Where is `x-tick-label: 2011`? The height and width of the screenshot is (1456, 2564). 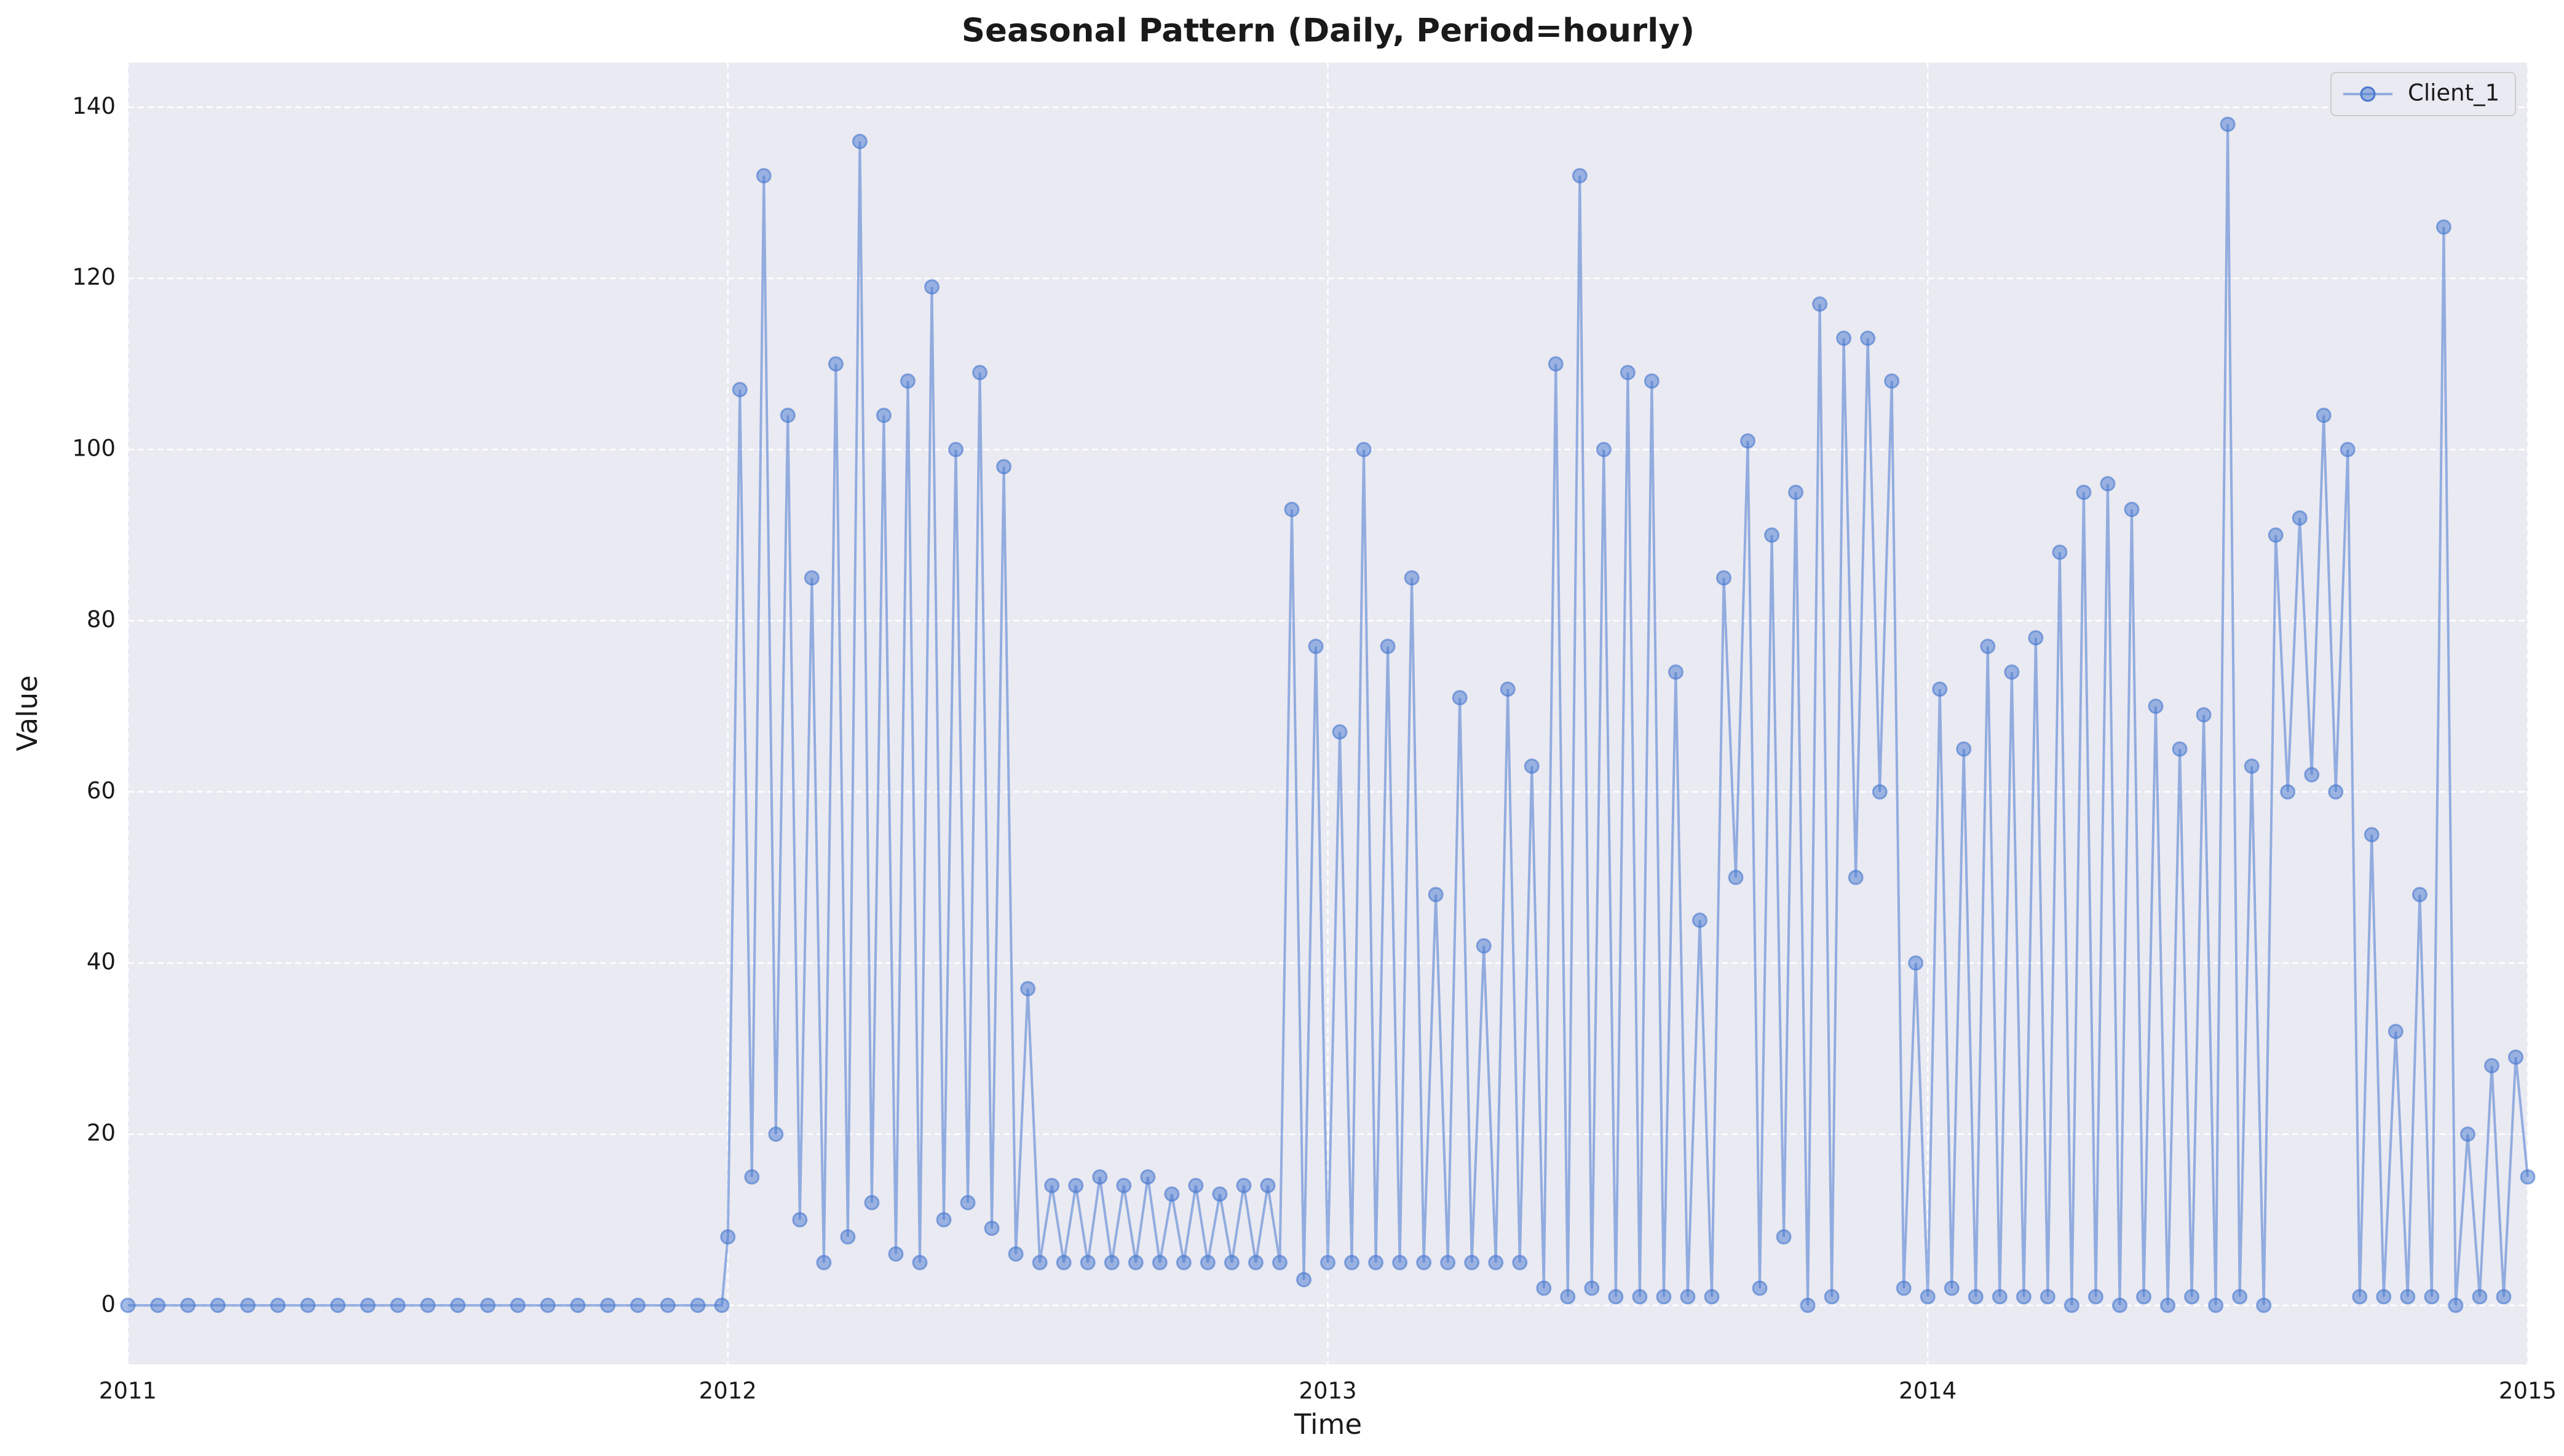
x-tick-label: 2011 is located at coordinates (128, 1391).